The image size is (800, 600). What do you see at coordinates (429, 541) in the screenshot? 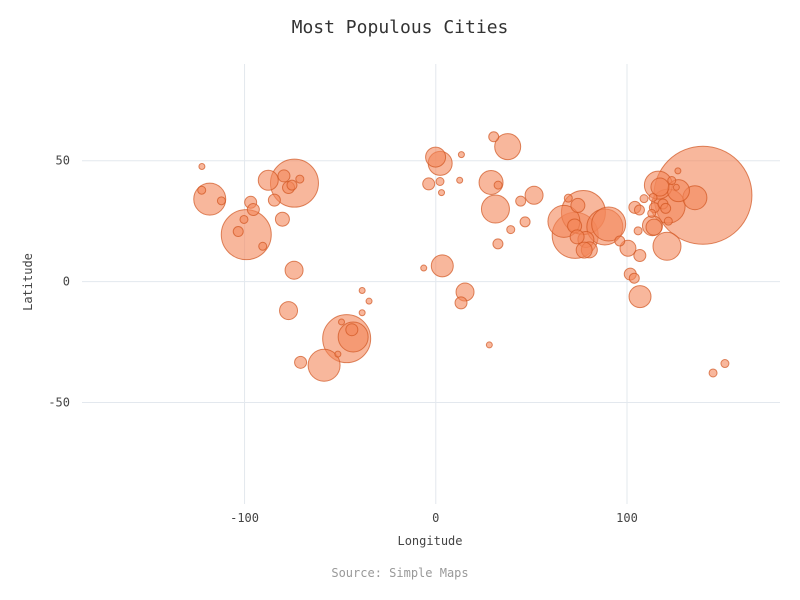
I see `x-axis-label: Longitude` at bounding box center [429, 541].